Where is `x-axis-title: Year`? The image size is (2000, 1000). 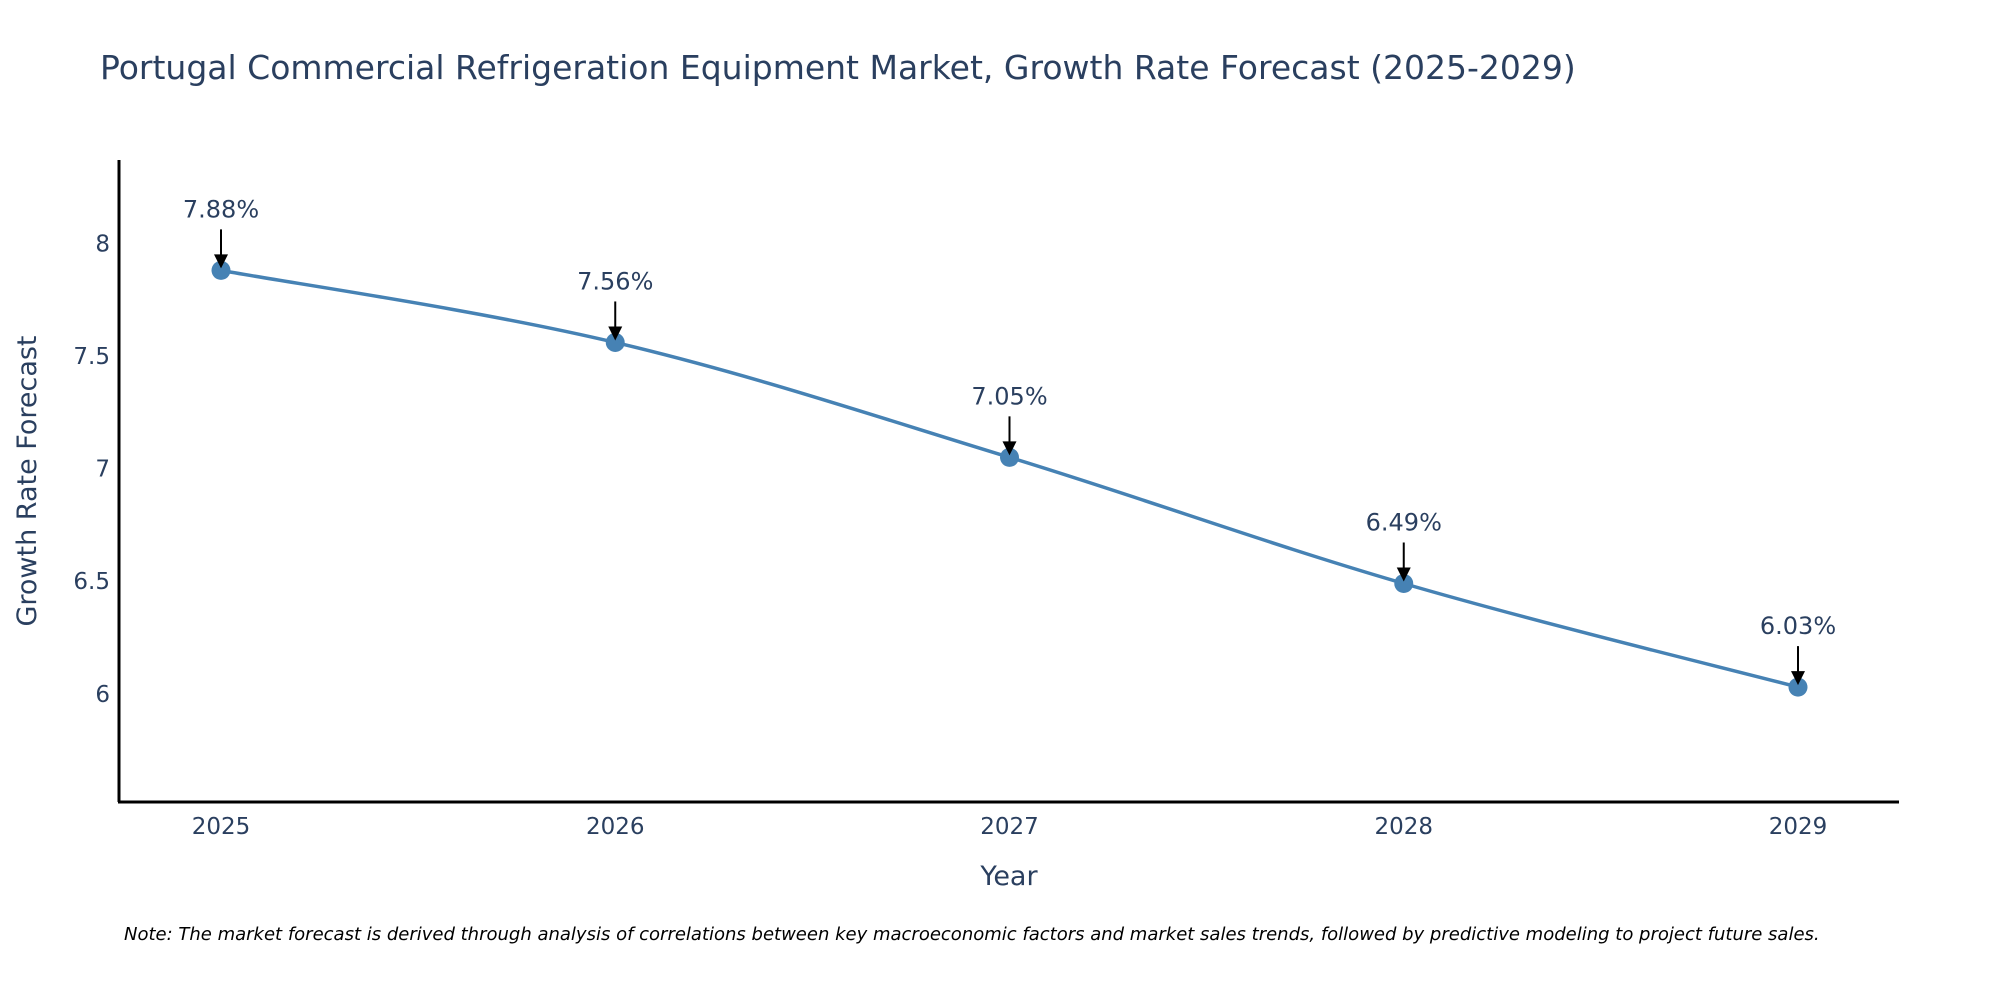
x-axis-title: Year is located at coordinates (1008, 876).